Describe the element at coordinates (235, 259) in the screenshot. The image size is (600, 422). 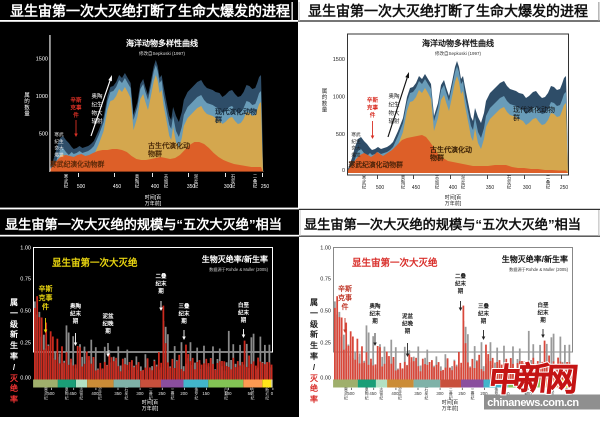
I see `svg-text: 生物灭绝率/新生率` at that location.